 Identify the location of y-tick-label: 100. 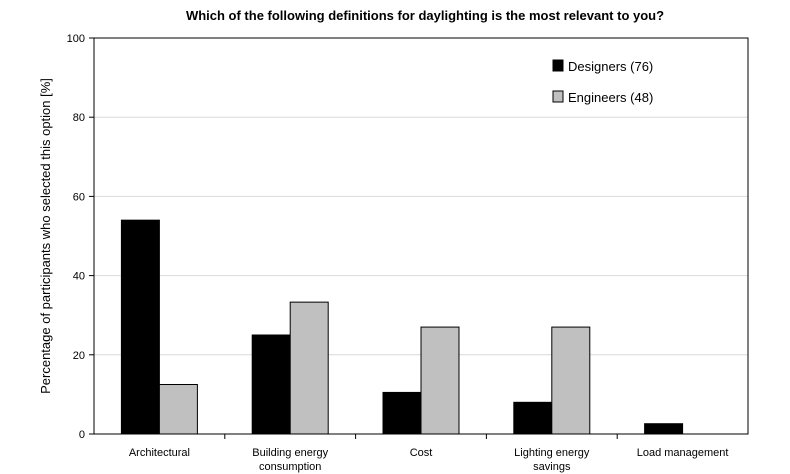
(76, 39).